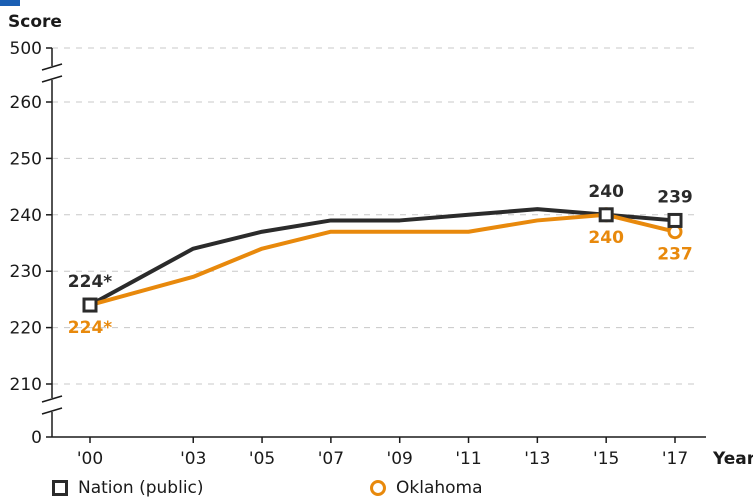 The image size is (753, 498). I want to click on x-tick-labels: '00 '03 '05 '07 '09 '11 '13 '15 '17, so click(382, 459).